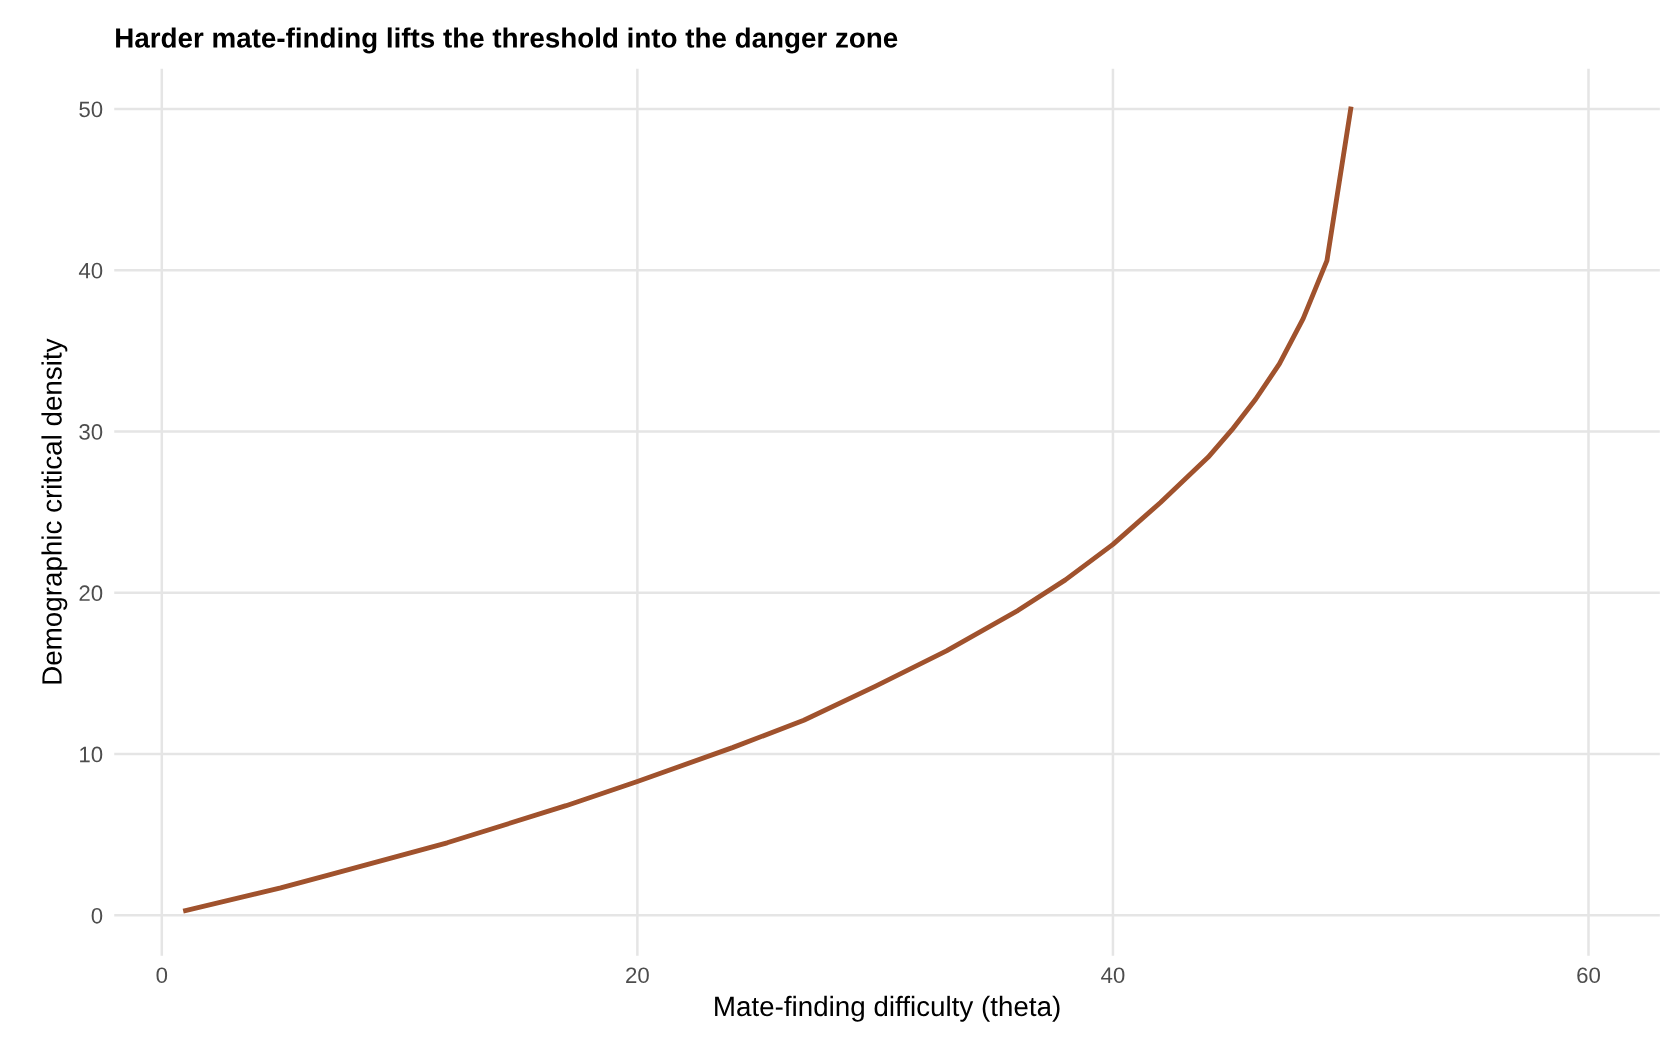 The height and width of the screenshot is (1056, 1680). Describe the element at coordinates (54, 511) in the screenshot. I see `y-axis-title: Demographic critical density` at that location.